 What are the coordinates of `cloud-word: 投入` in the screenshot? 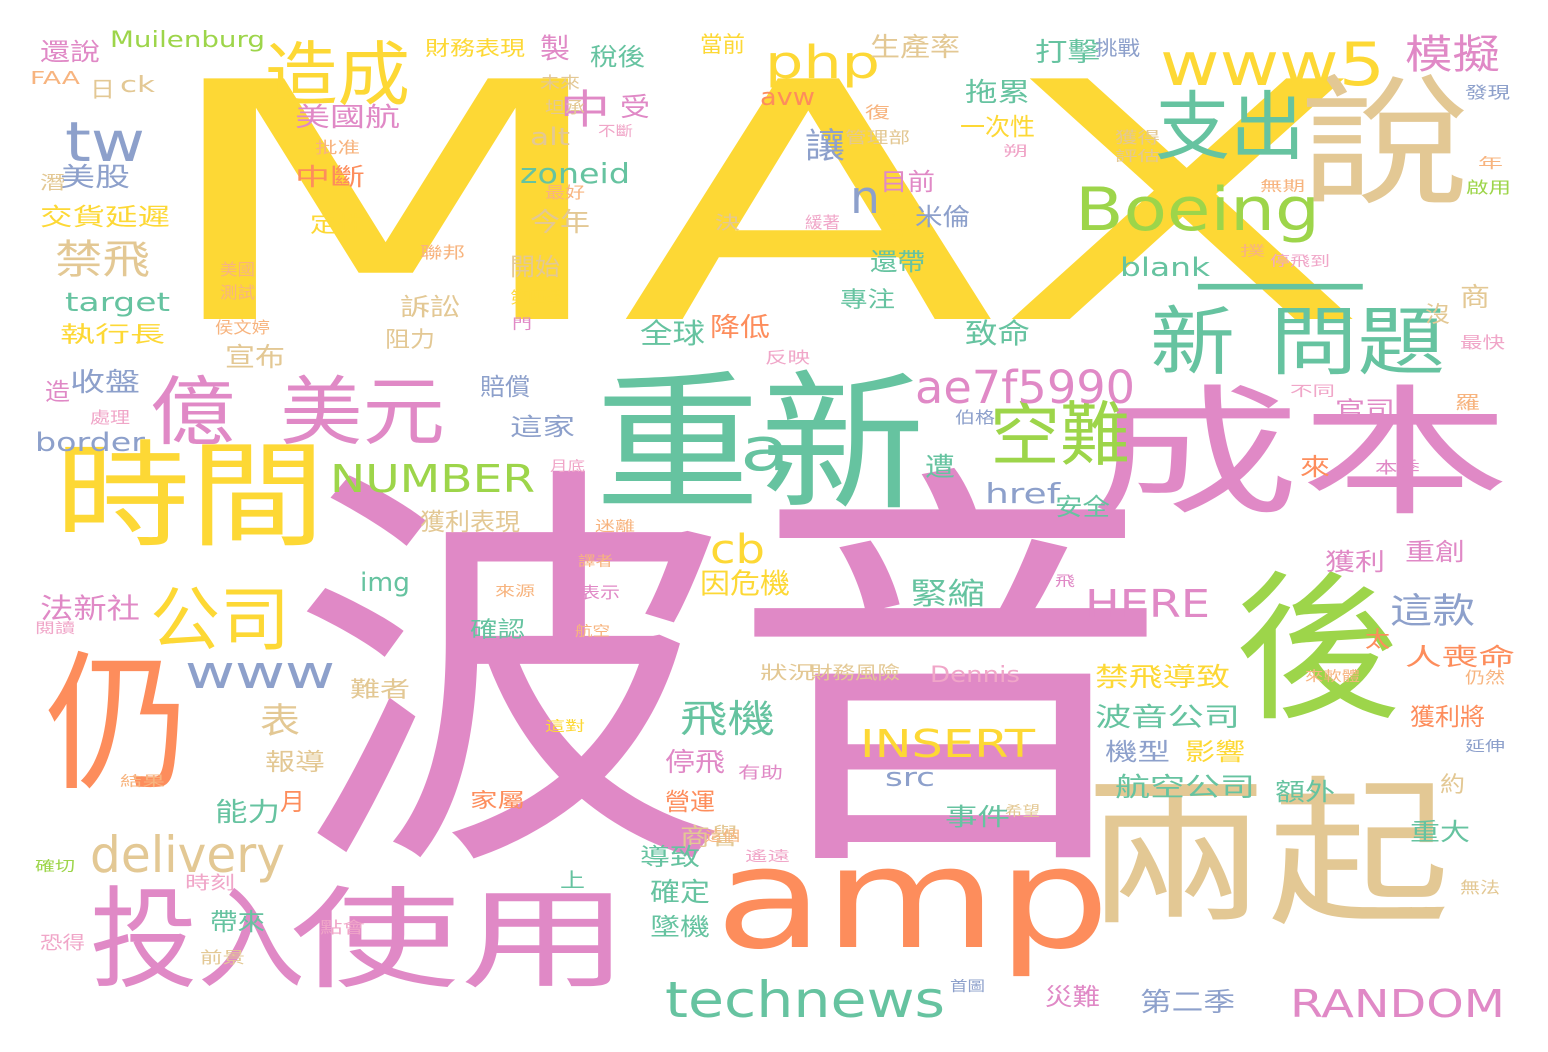 It's located at (197, 940).